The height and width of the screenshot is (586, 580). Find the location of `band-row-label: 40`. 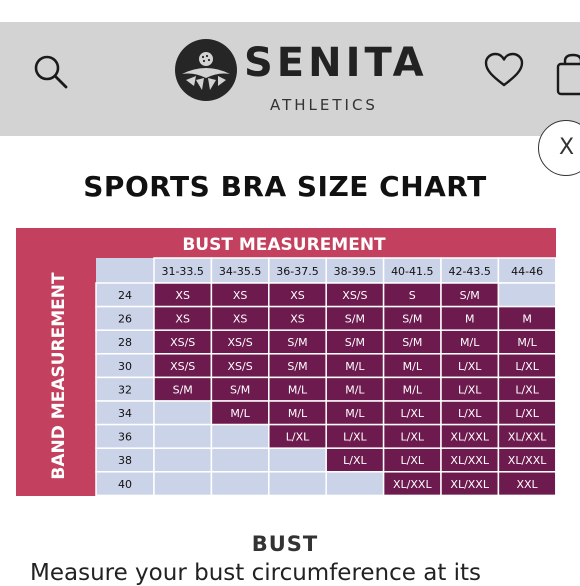

band-row-label: 40 is located at coordinates (125, 484).